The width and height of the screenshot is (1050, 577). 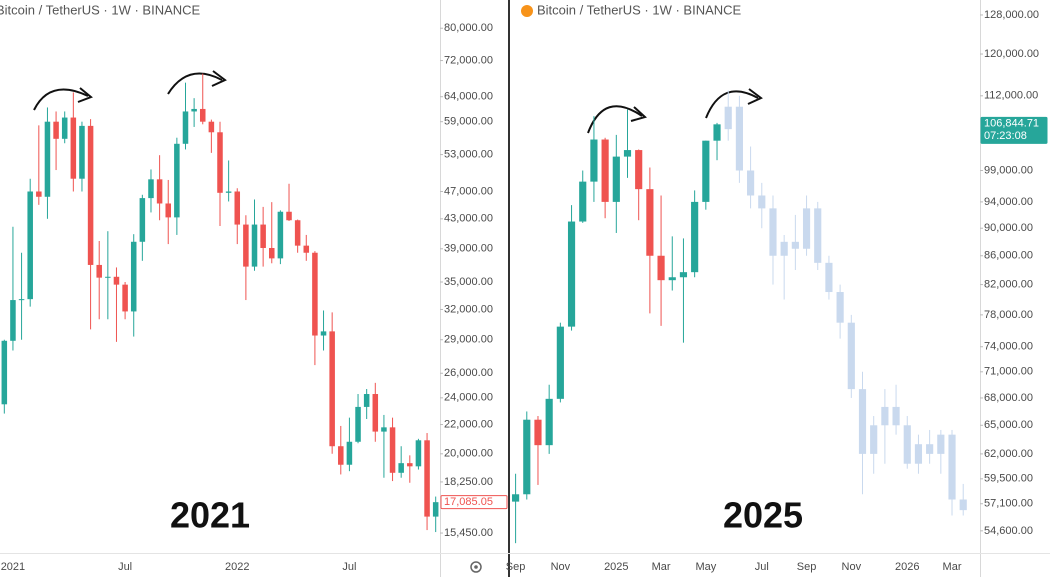 What do you see at coordinates (468, 482) in the screenshot?
I see `y-tick-label: 18,250.00` at bounding box center [468, 482].